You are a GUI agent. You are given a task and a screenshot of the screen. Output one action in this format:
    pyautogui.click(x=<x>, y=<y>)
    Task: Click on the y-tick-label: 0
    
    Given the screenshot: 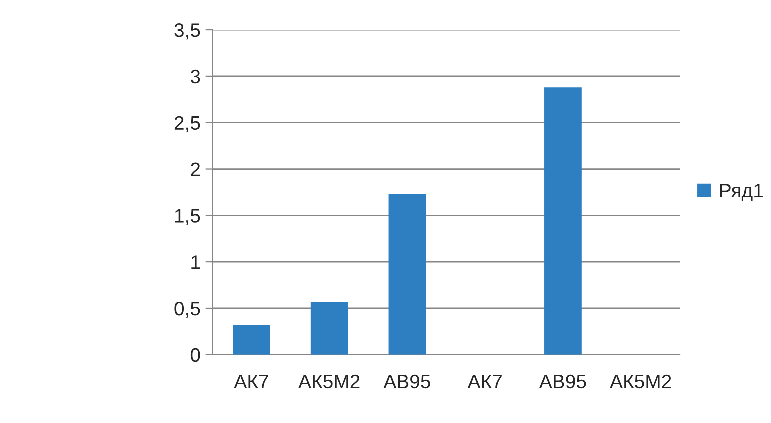 What is the action you would take?
    pyautogui.click(x=195, y=355)
    